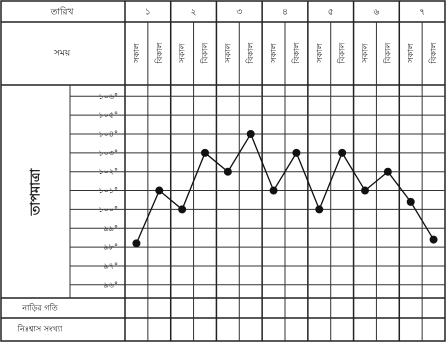  Describe the element at coordinates (148, 13) in the screenshot. I see `date: ১` at that location.